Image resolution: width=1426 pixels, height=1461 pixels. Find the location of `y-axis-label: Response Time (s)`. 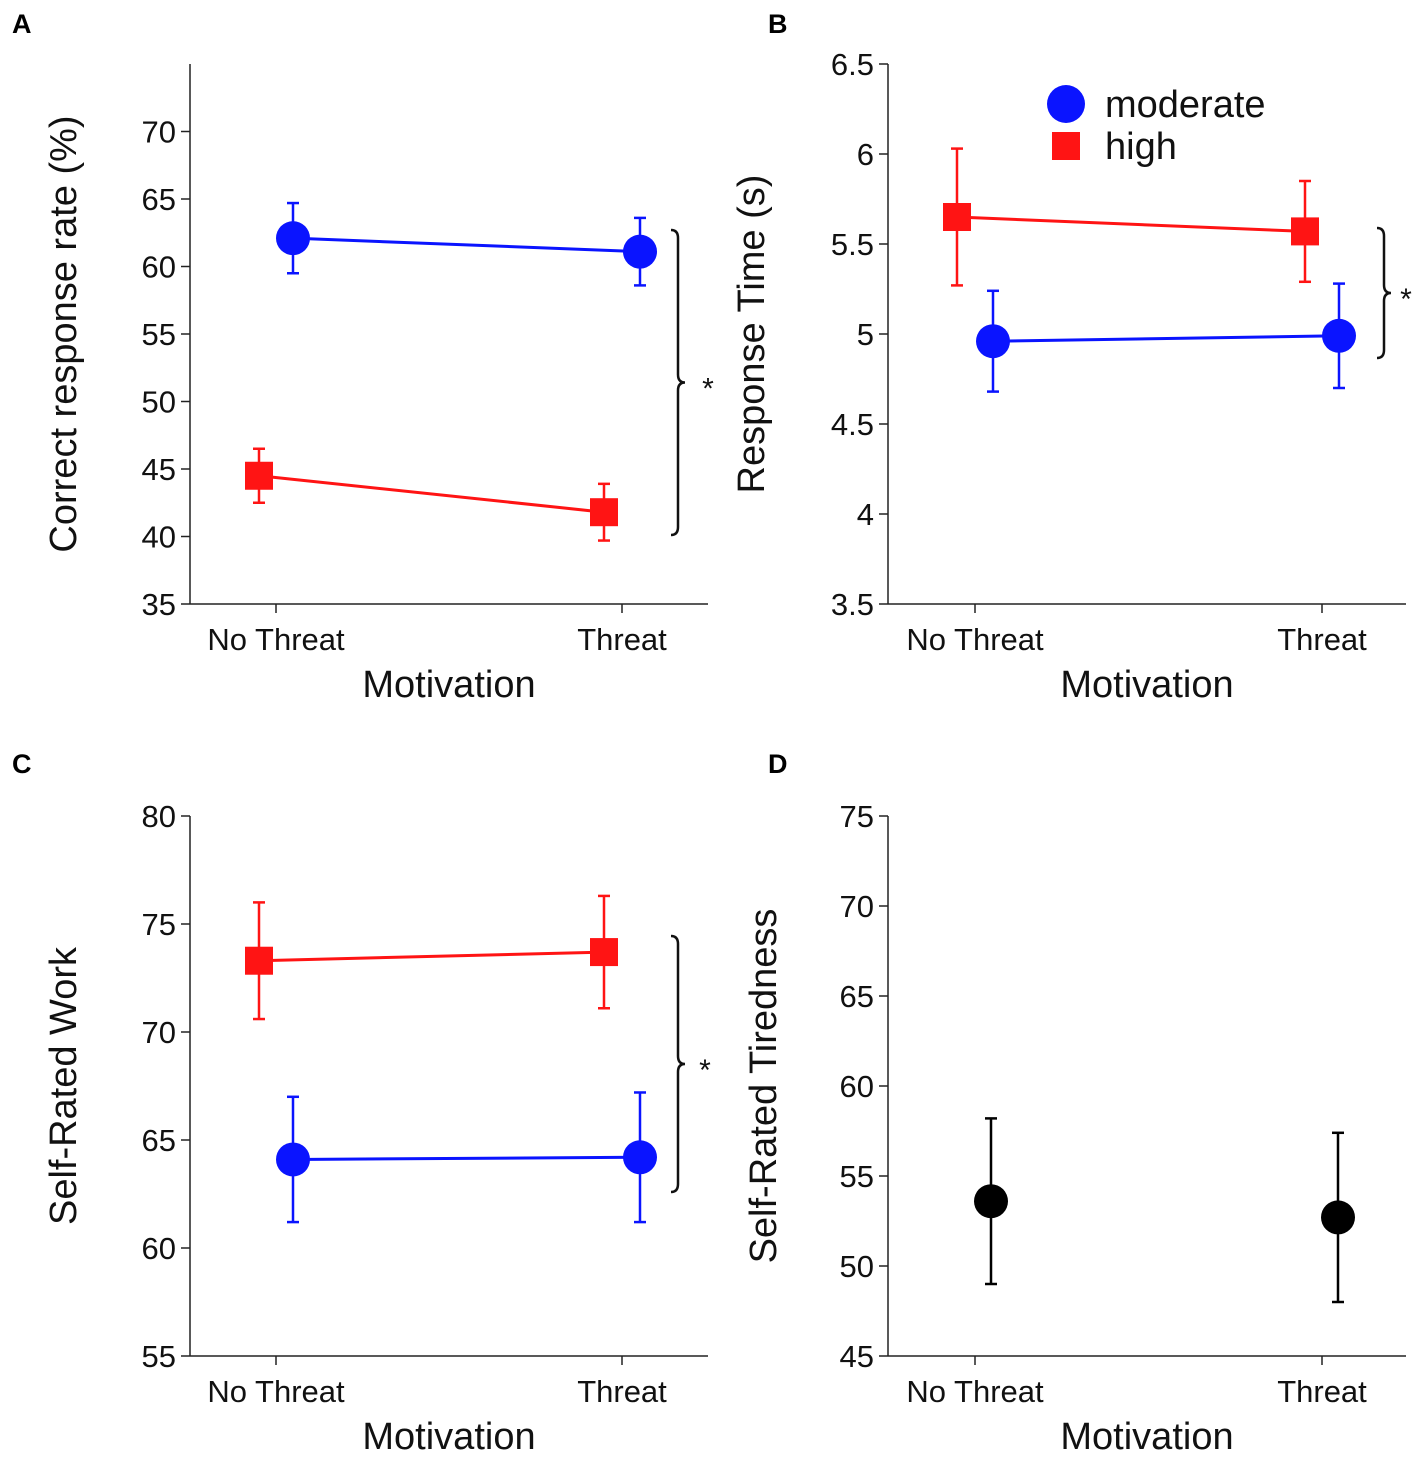

y-axis-label: Response Time (s) is located at coordinates (752, 334).